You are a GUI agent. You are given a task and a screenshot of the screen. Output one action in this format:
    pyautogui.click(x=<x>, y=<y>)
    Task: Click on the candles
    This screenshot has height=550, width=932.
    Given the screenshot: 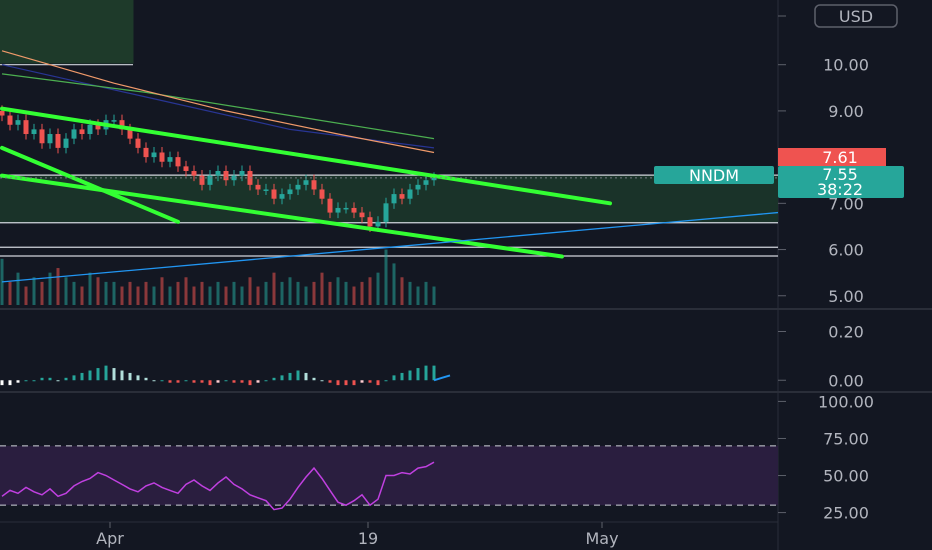 What is the action you would take?
    pyautogui.click(x=218, y=168)
    